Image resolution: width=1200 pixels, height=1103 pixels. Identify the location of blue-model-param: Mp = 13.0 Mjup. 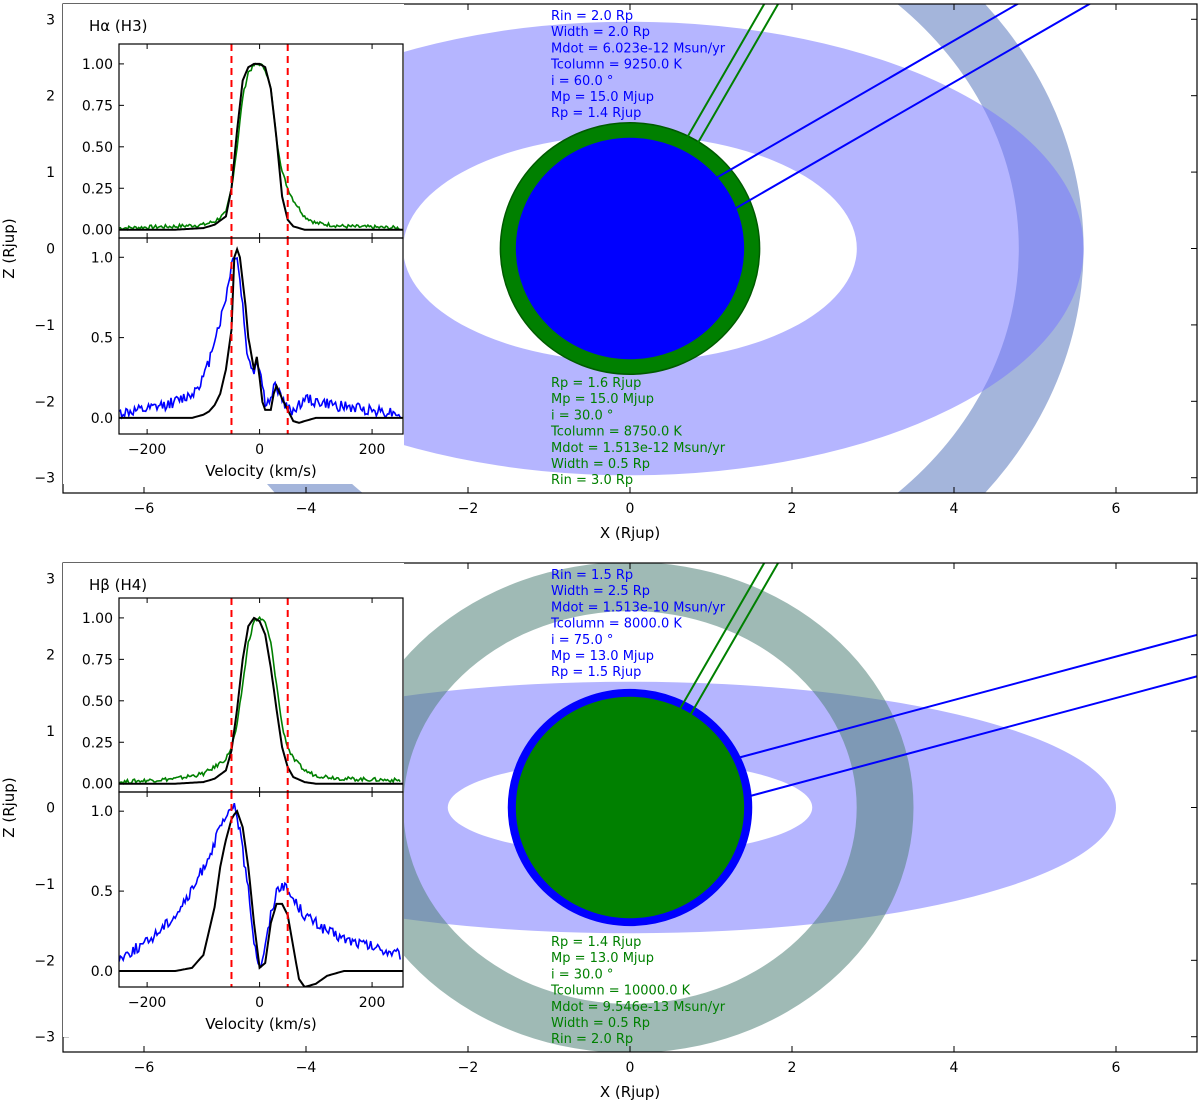
(602, 656).